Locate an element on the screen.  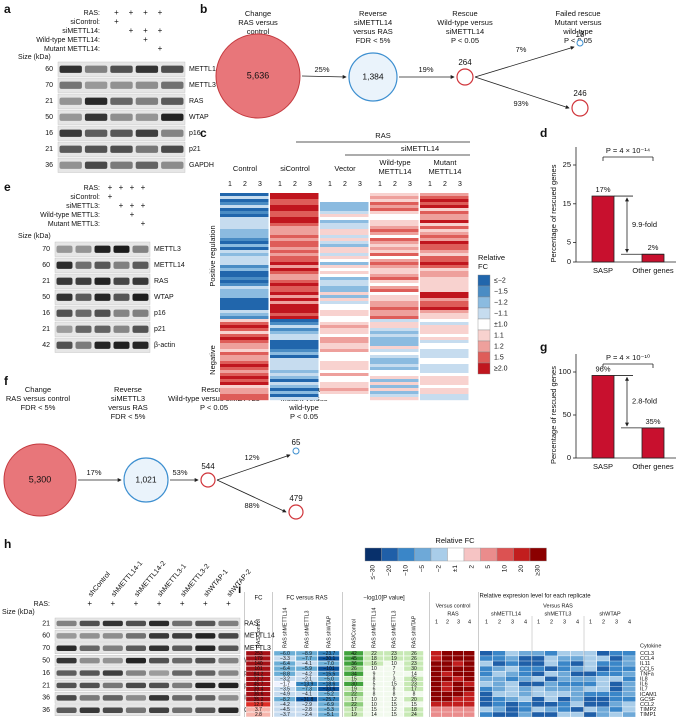
y-axis-label: Percentage of rescued genes is located at coordinates (553, 415).